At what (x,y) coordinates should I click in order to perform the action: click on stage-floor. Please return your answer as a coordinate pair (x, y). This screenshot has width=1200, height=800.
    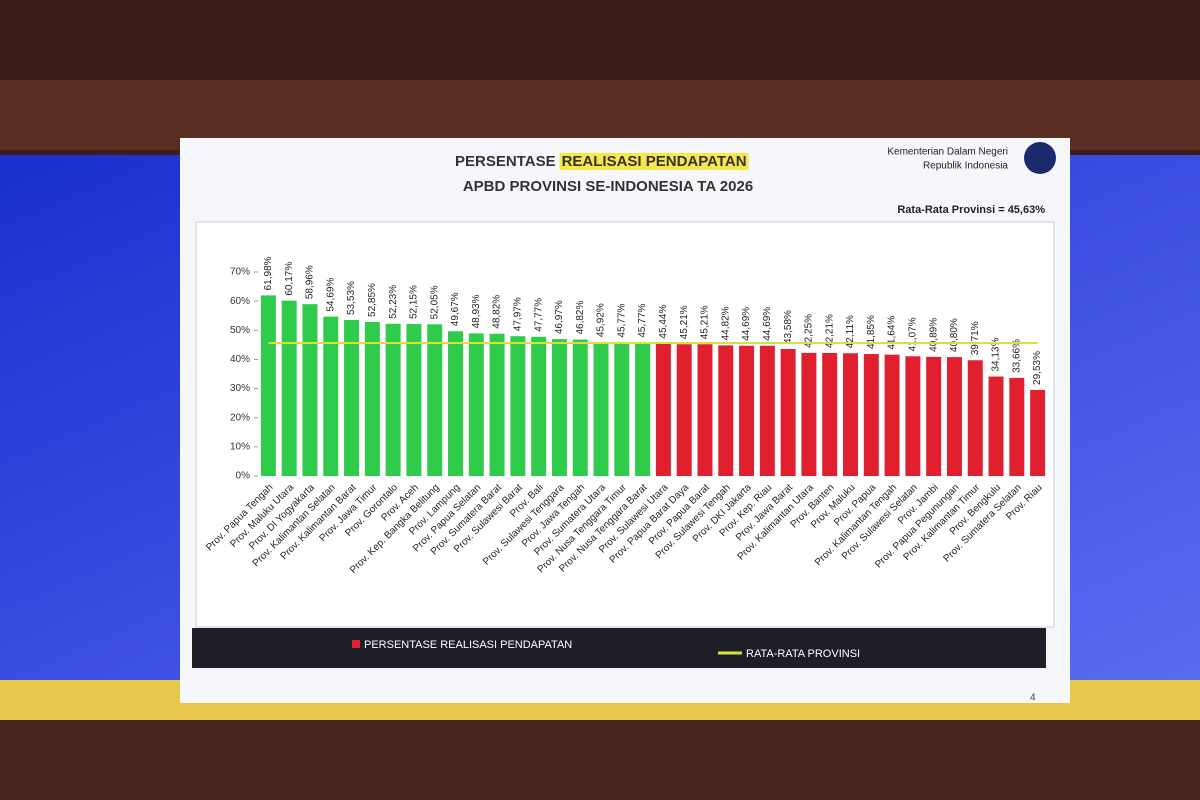
    Looking at the image, I should click on (600, 760).